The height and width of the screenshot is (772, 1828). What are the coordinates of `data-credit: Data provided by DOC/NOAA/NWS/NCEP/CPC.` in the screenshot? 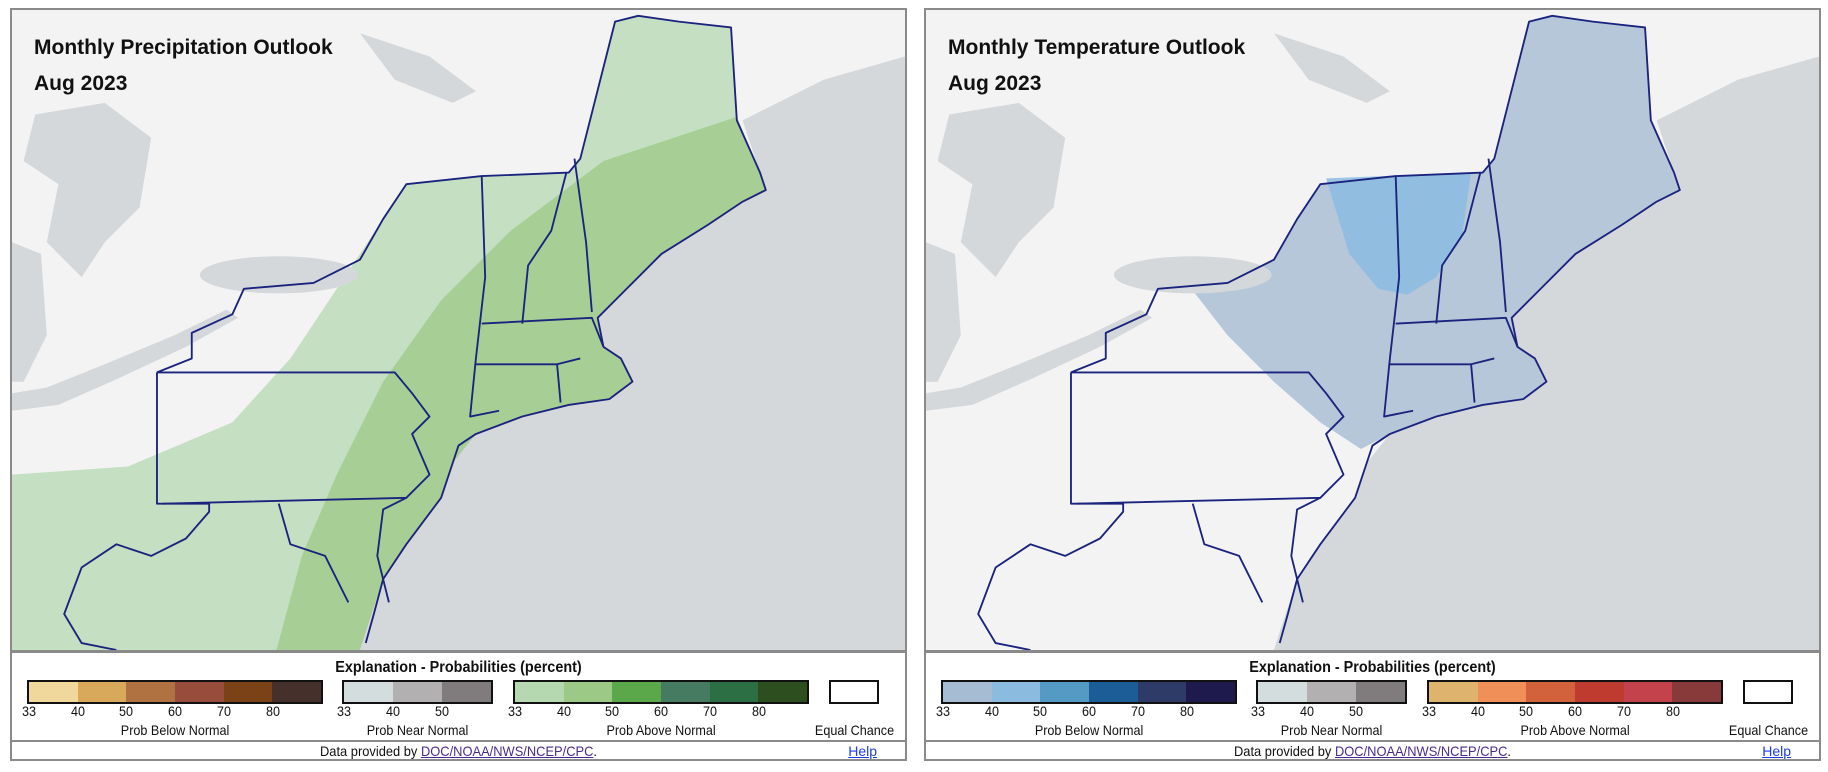 It's located at (459, 751).